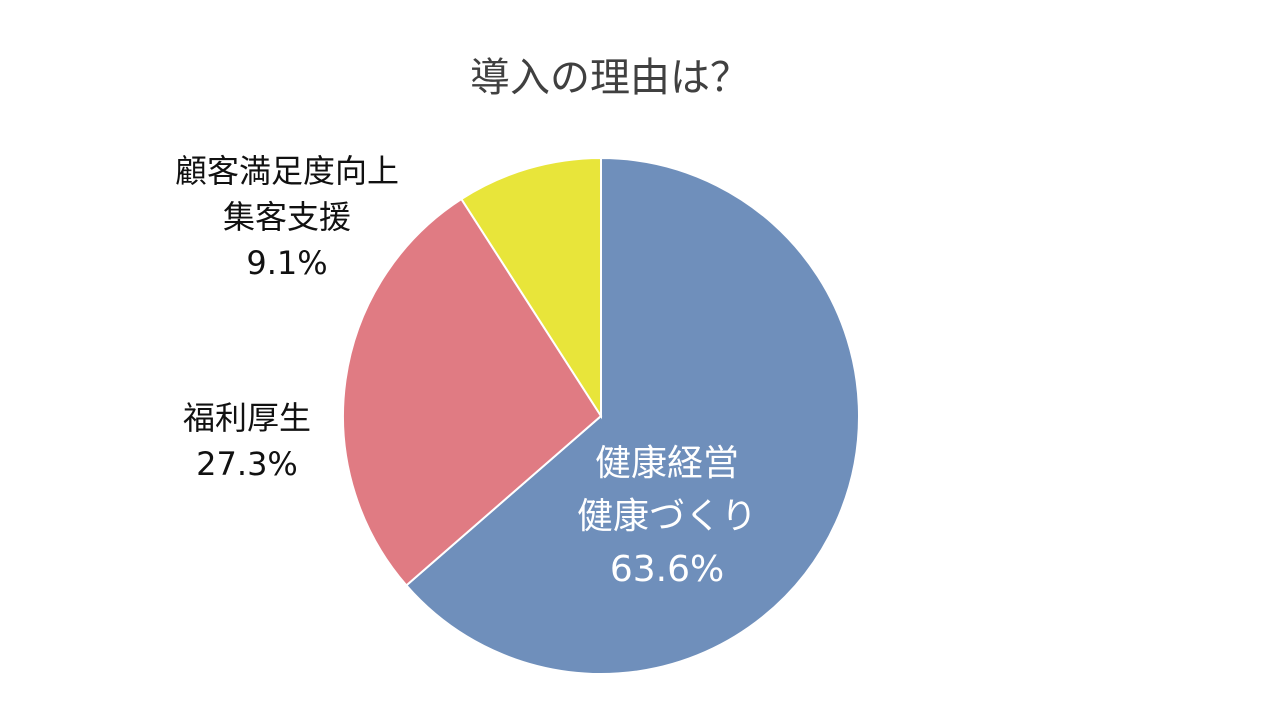  What do you see at coordinates (247, 464) in the screenshot?
I see `value-label: 27.3%` at bounding box center [247, 464].